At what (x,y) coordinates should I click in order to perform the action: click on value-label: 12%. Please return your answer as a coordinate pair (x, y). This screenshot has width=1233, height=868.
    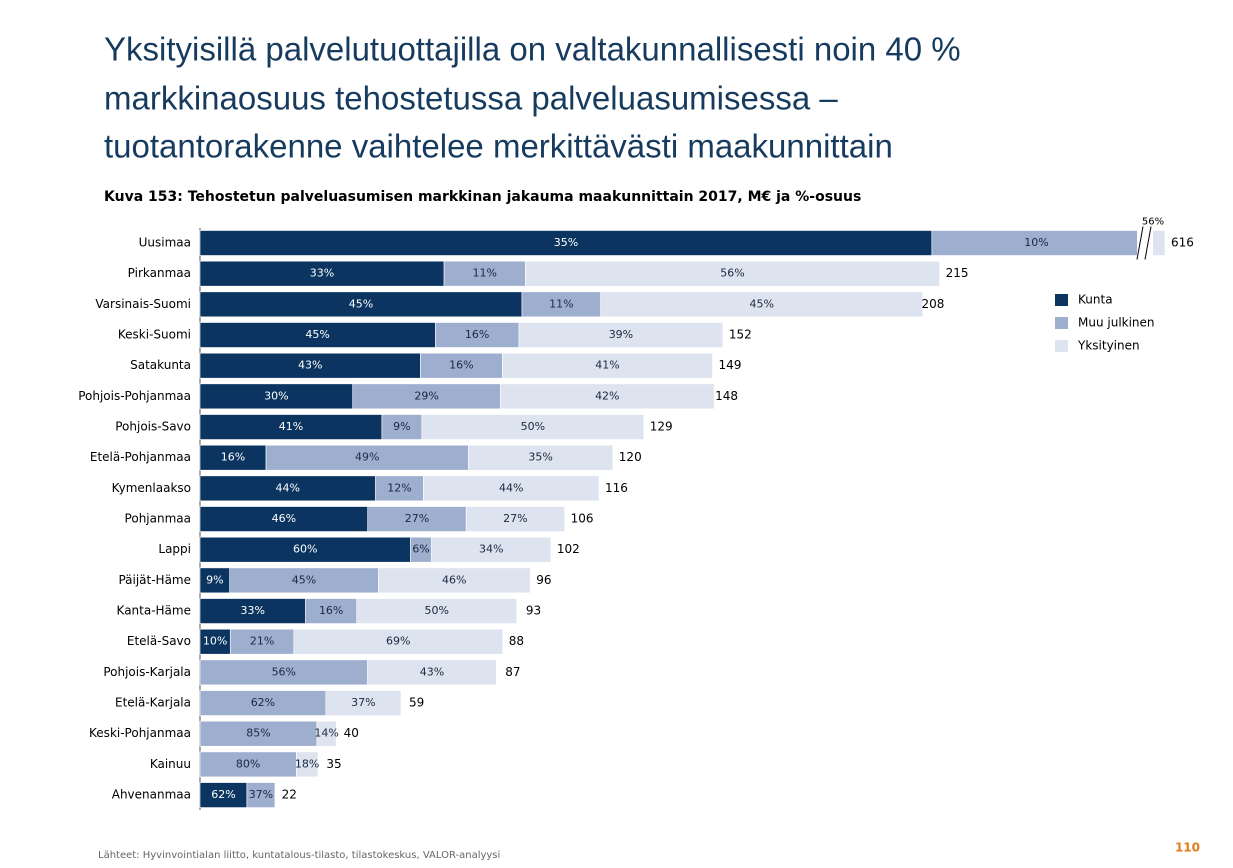
    Looking at the image, I should click on (399, 487).